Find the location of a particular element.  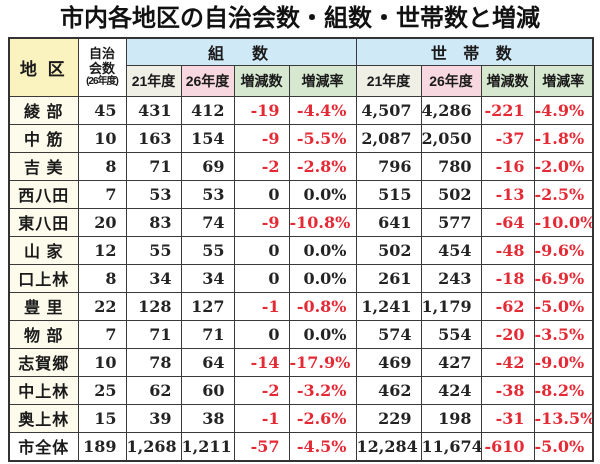

table-row: 吉 美 8 71 69 -2 -2.8% 796 780 -16 -2.0% is located at coordinates (301, 166).